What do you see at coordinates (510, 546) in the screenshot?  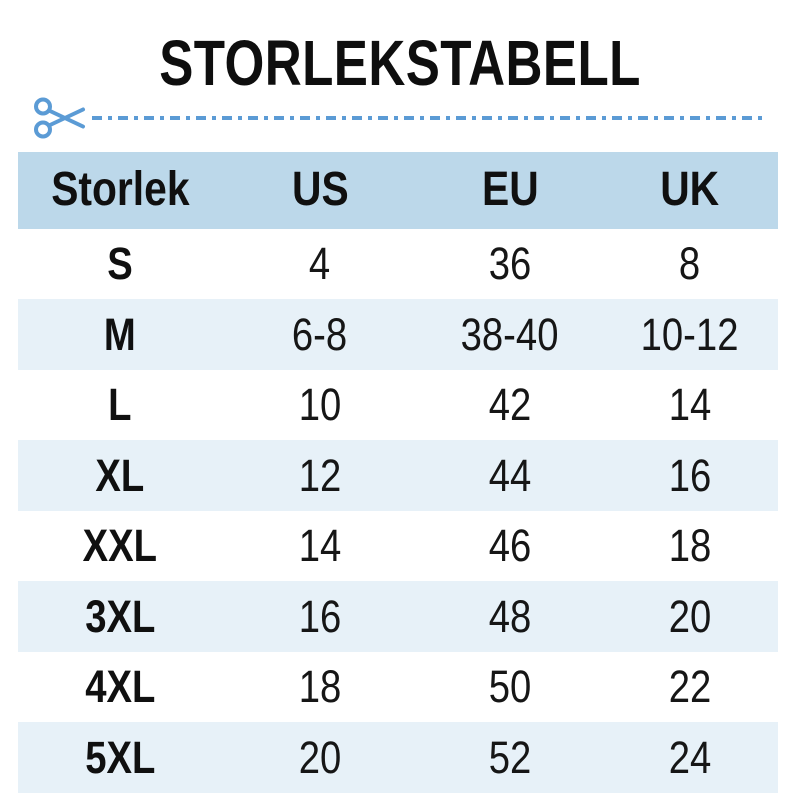 I see `eu-value-cell: 46` at bounding box center [510, 546].